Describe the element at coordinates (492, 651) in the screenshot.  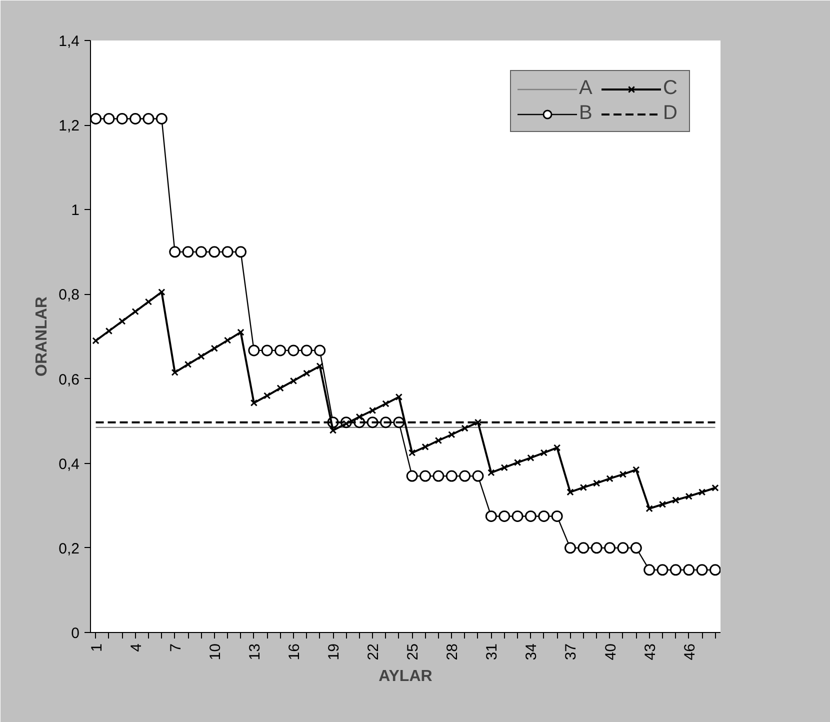
I see `x-tick-label: 31` at that location.